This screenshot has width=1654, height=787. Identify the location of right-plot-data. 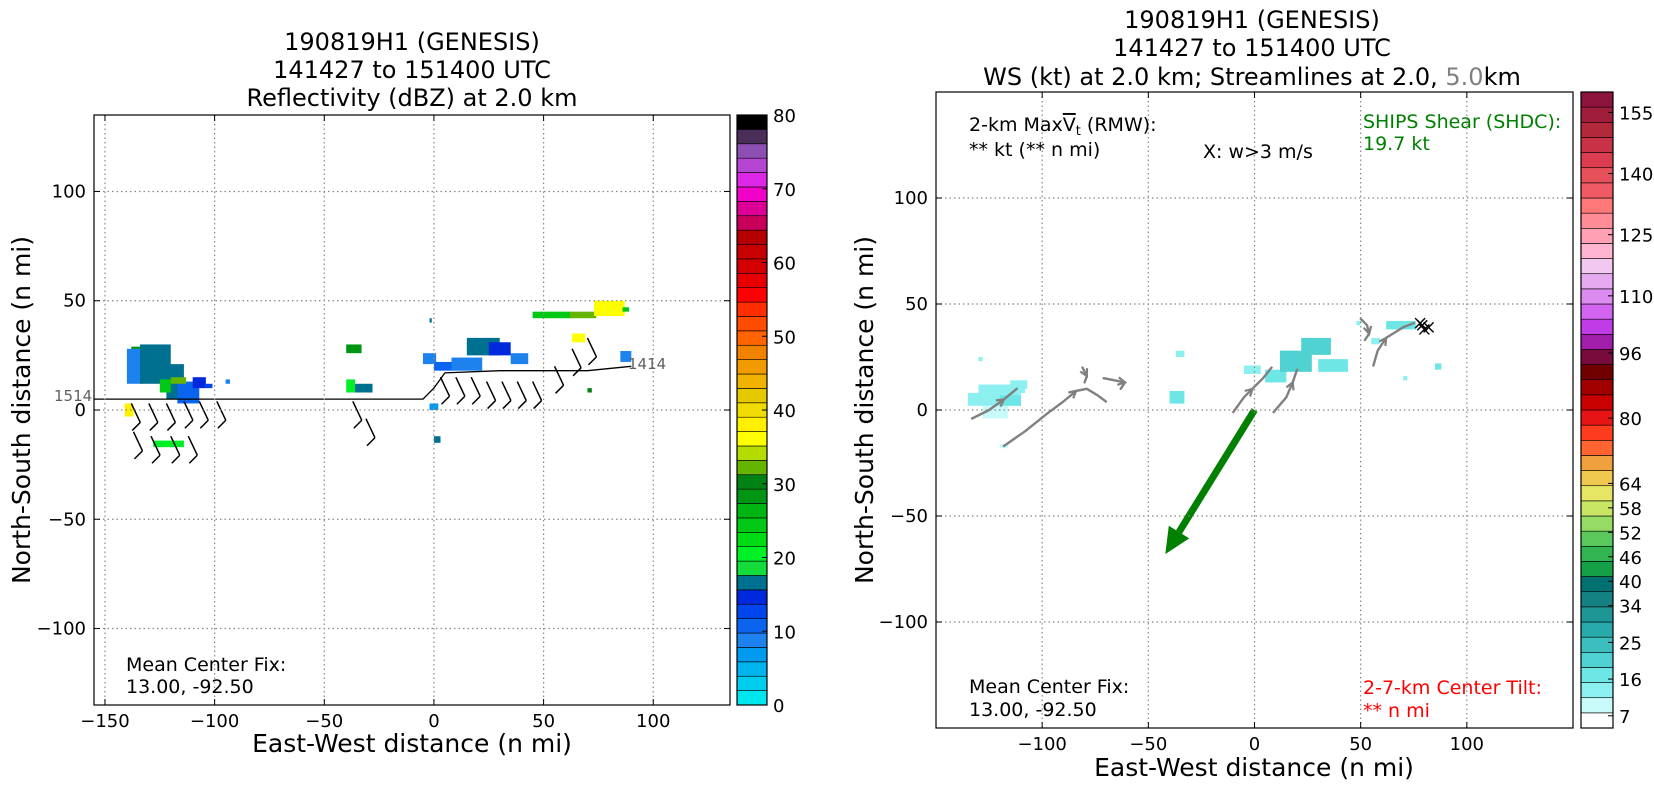
(1204, 436).